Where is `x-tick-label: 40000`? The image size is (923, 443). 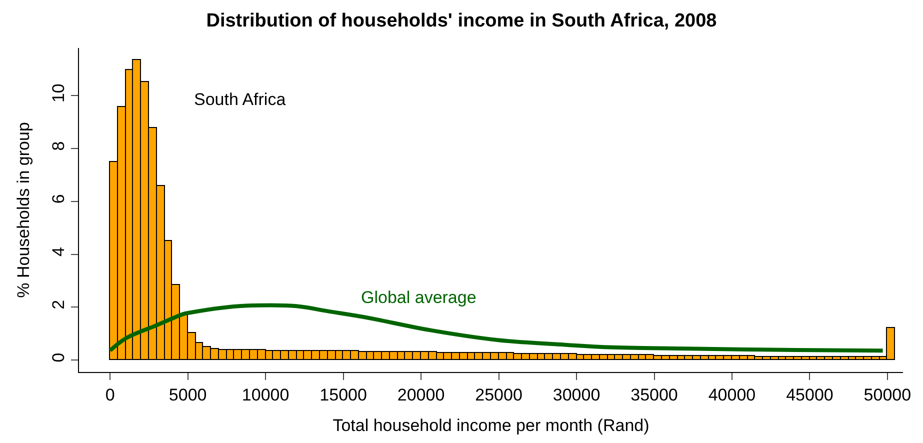 x-tick-label: 40000 is located at coordinates (732, 394).